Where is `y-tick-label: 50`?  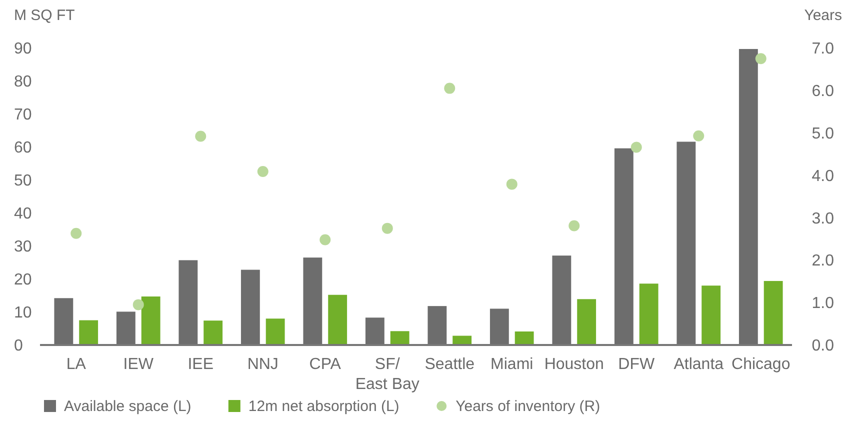 y-tick-label: 50 is located at coordinates (23, 181).